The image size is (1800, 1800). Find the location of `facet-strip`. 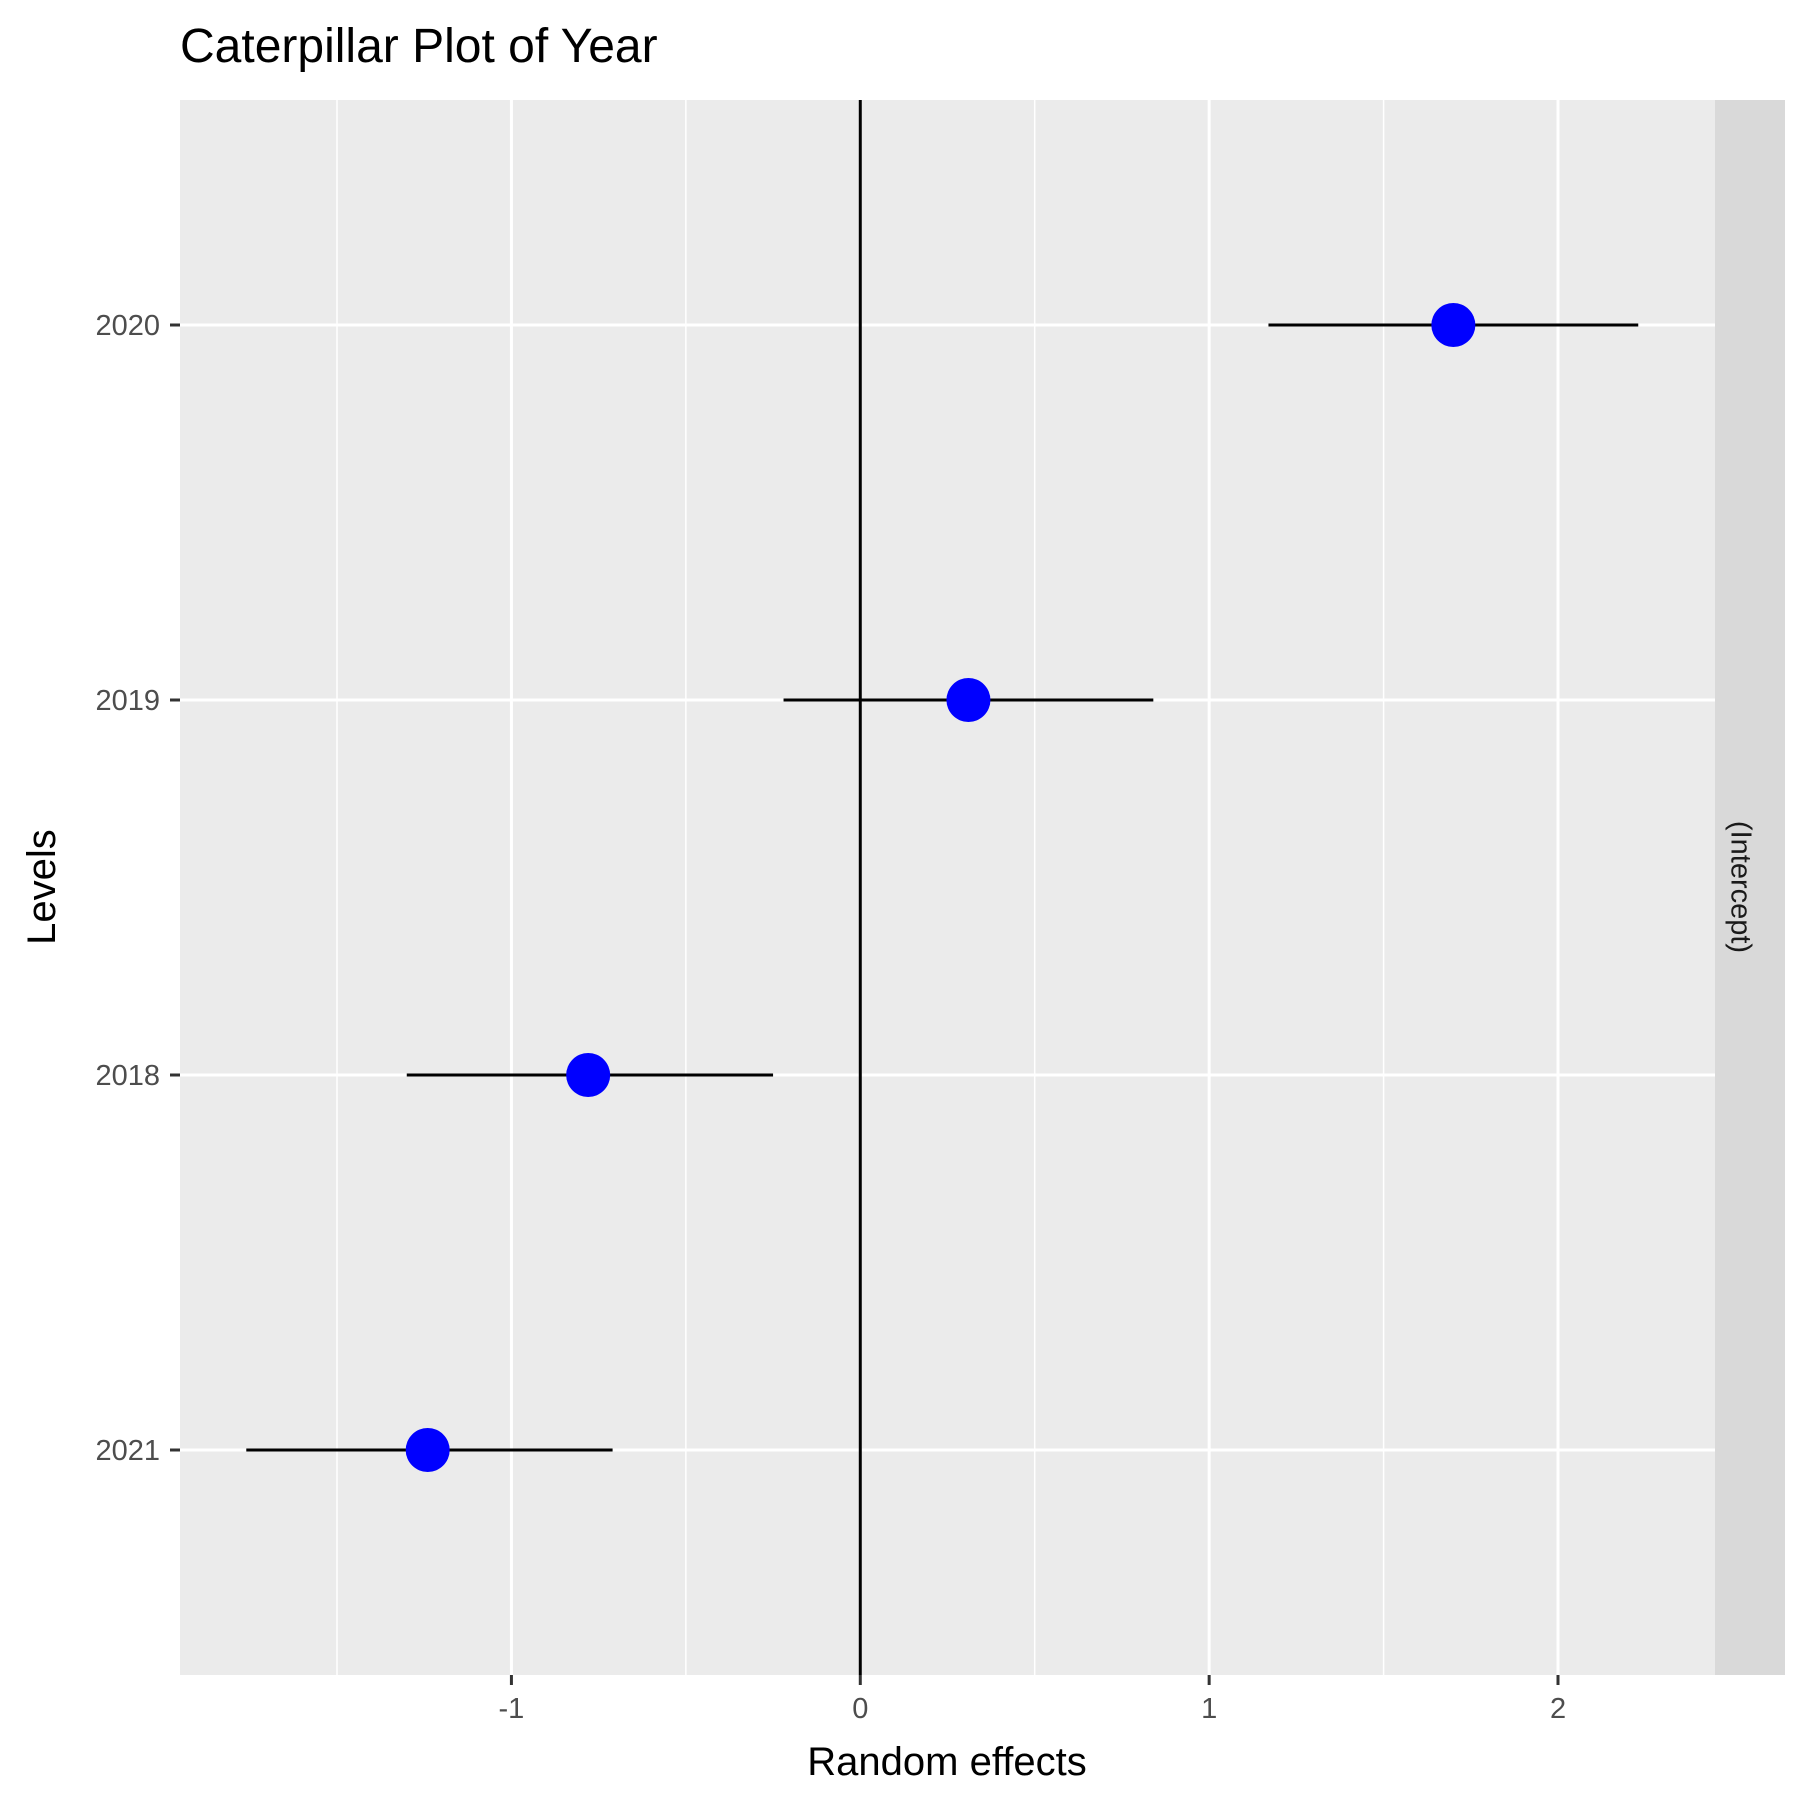

facet-strip is located at coordinates (1750, 887).